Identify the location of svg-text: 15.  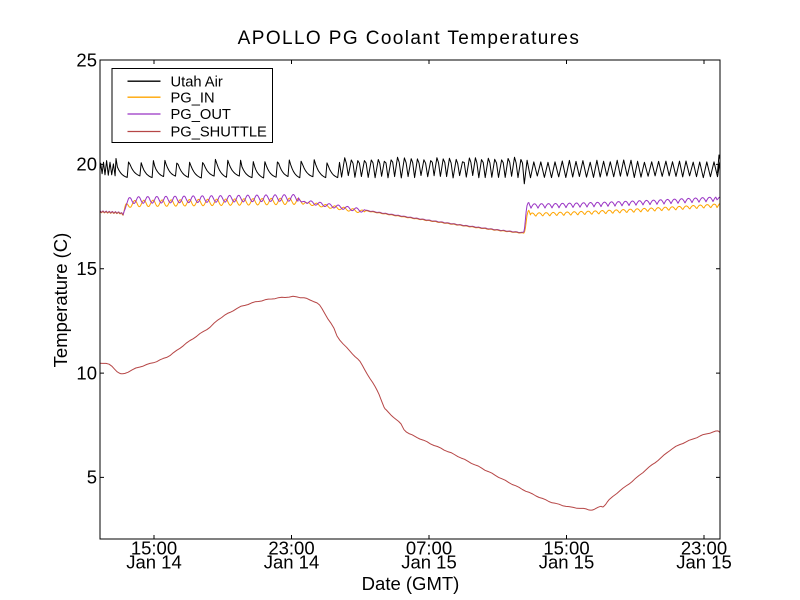
(86, 268).